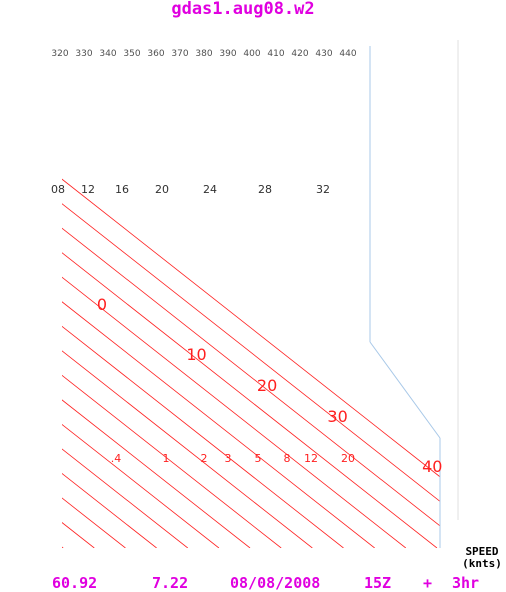 This screenshot has width=506, height=592. What do you see at coordinates (481, 551) in the screenshot?
I see `speed-label: SPEED` at bounding box center [481, 551].